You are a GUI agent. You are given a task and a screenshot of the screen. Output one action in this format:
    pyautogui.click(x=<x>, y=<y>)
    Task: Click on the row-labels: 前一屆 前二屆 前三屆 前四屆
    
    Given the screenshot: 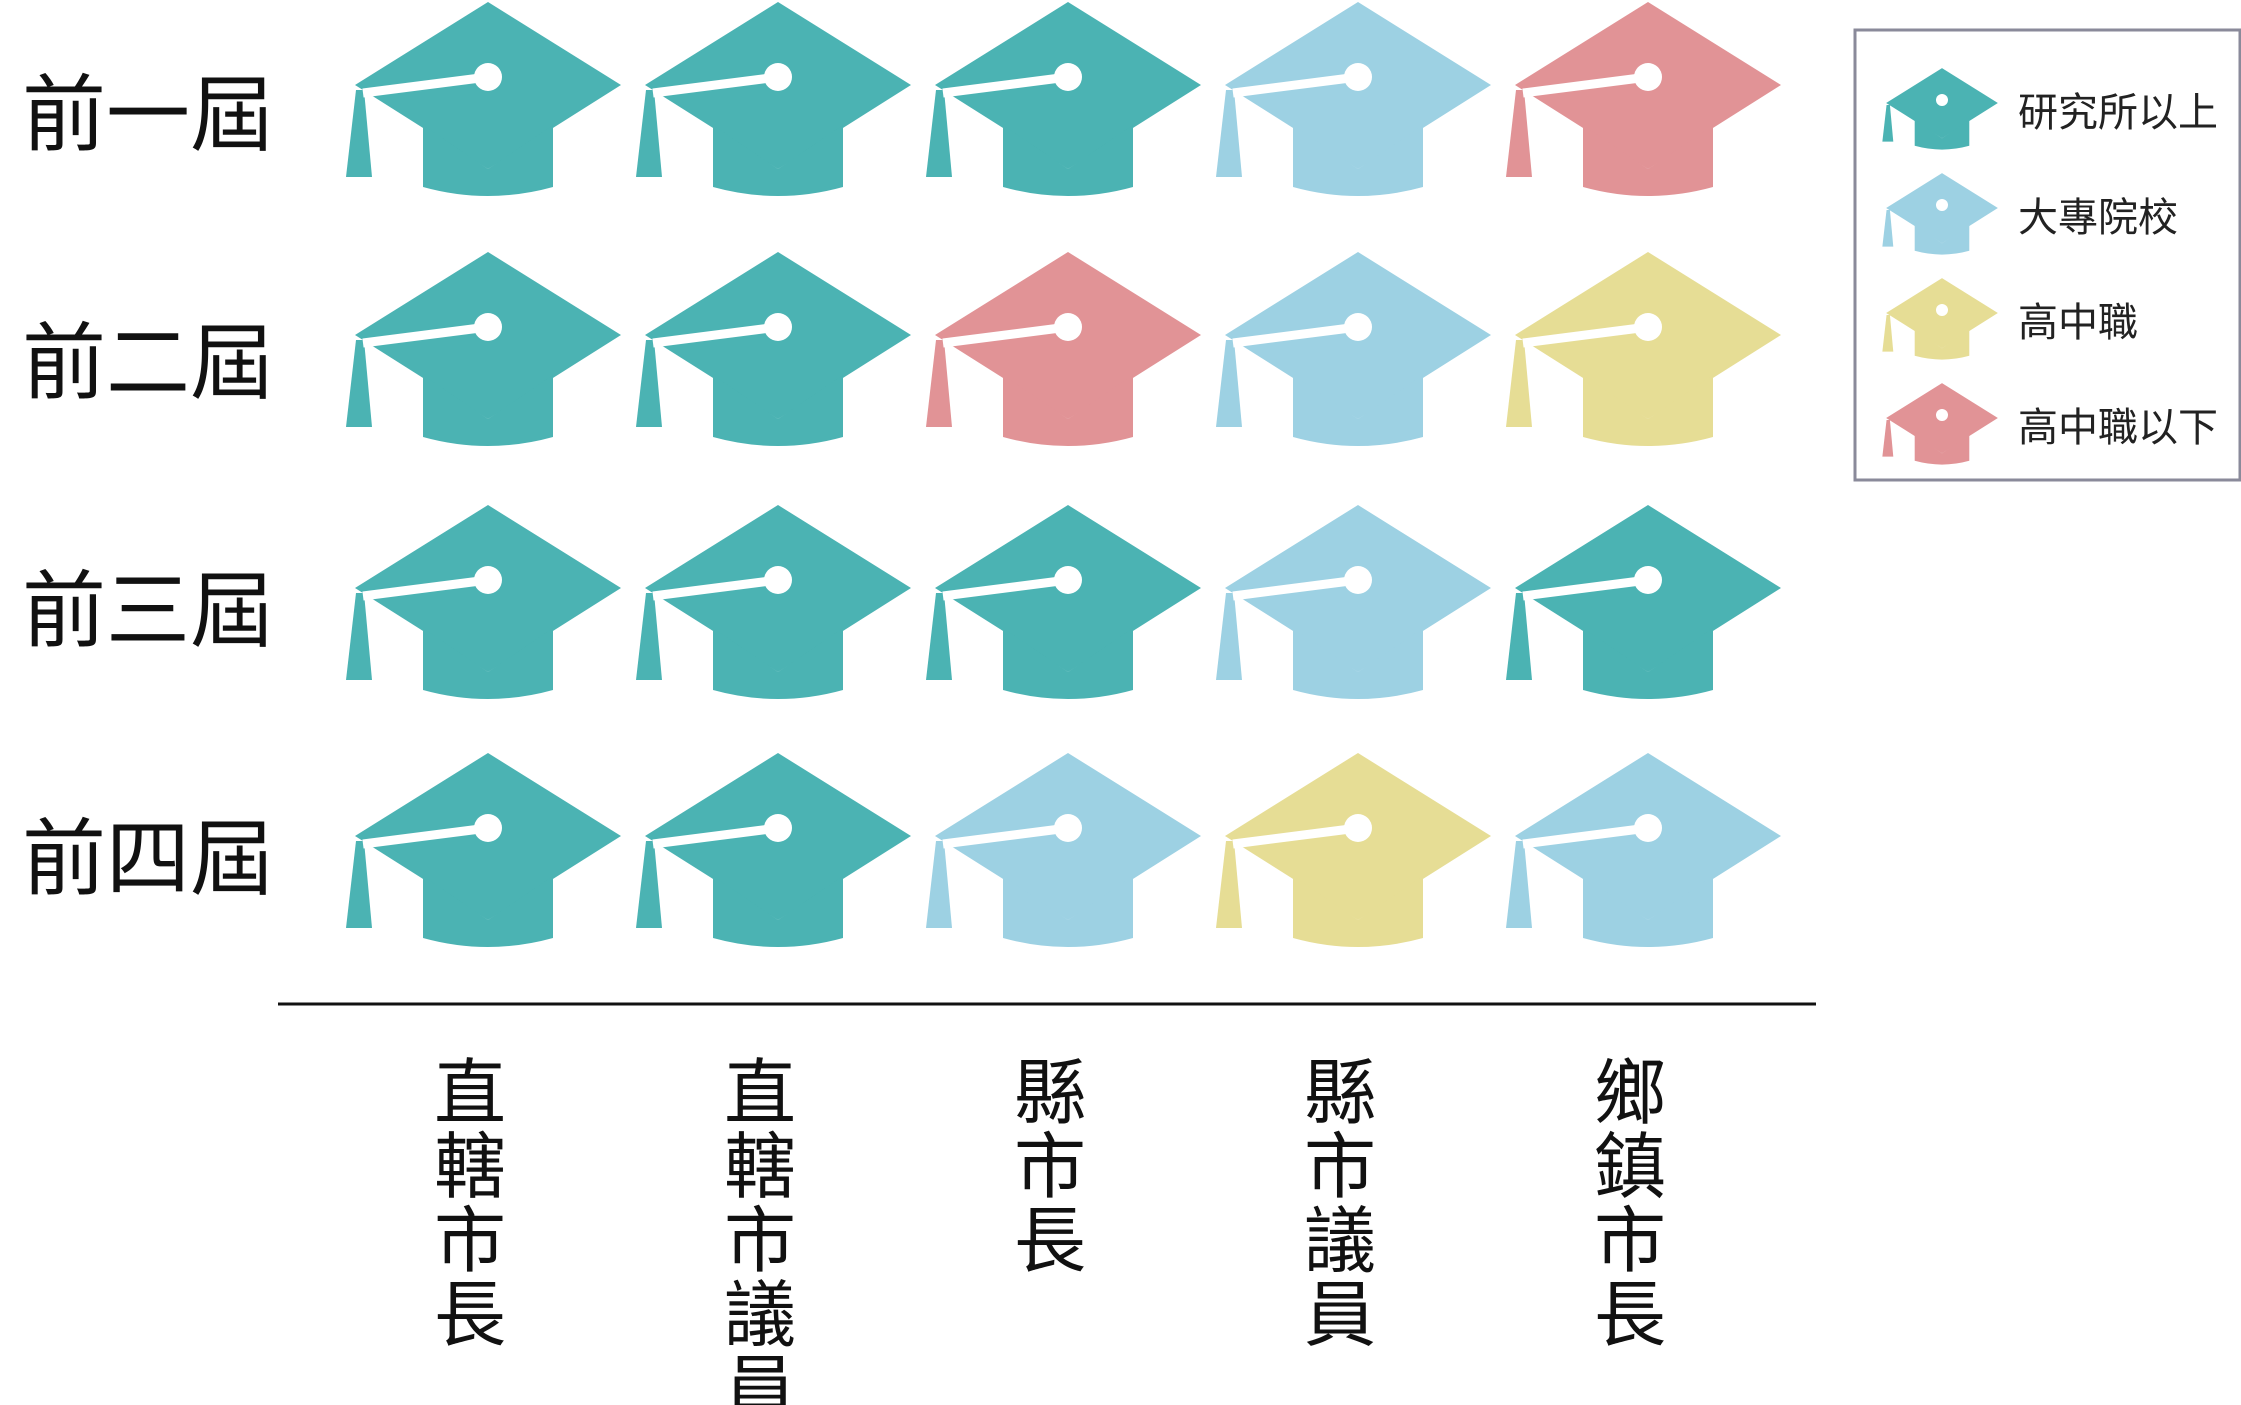 What is the action you would take?
    pyautogui.click(x=148, y=487)
    